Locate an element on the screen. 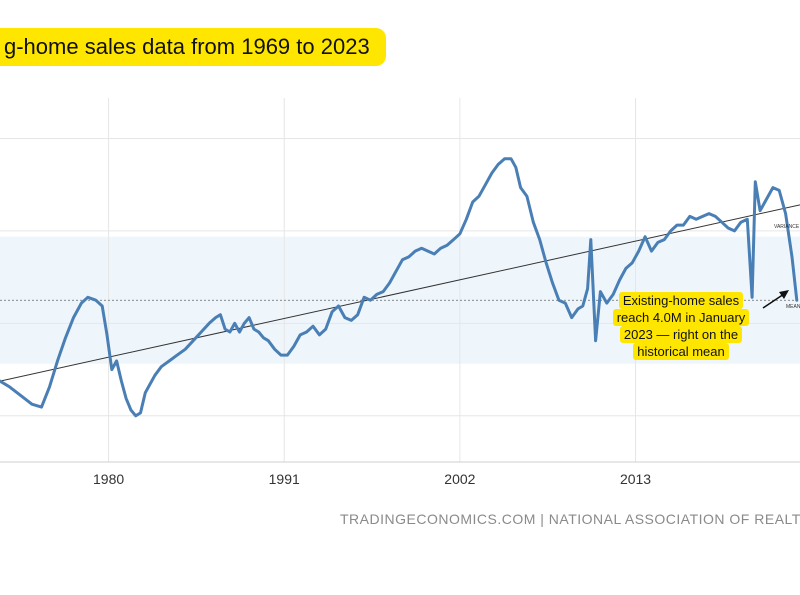 The image size is (800, 595). mean-label: MEAN is located at coordinates (793, 307).